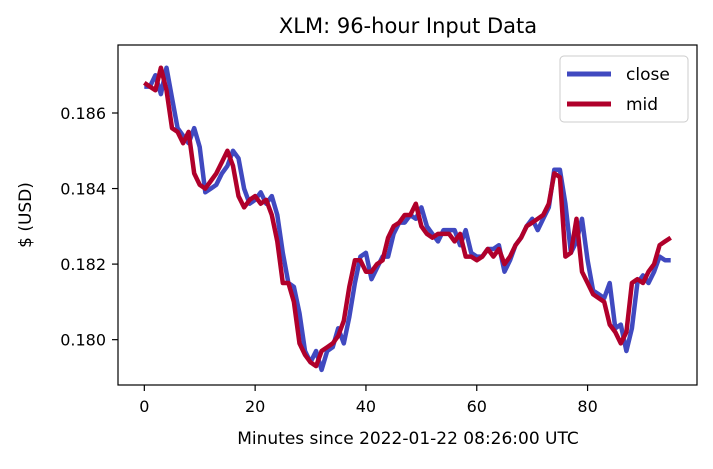 This screenshot has width=713, height=469. Describe the element at coordinates (587, 406) in the screenshot. I see `x-tick-label: 80` at that location.